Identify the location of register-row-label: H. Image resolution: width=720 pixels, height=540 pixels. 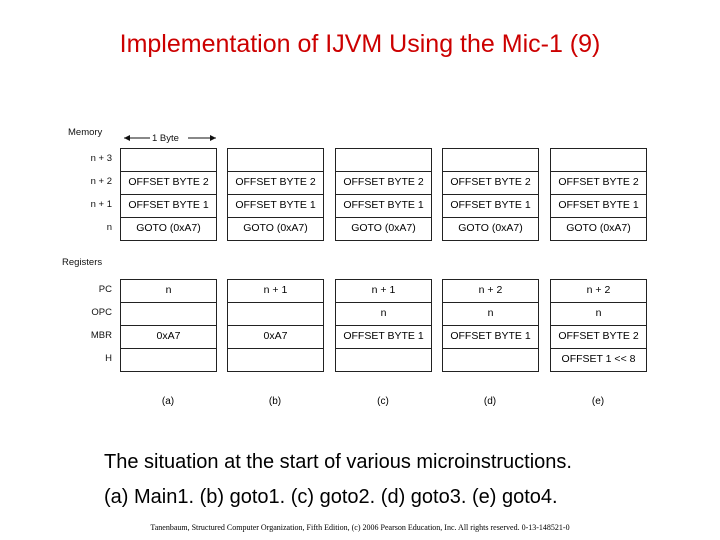
(108, 358).